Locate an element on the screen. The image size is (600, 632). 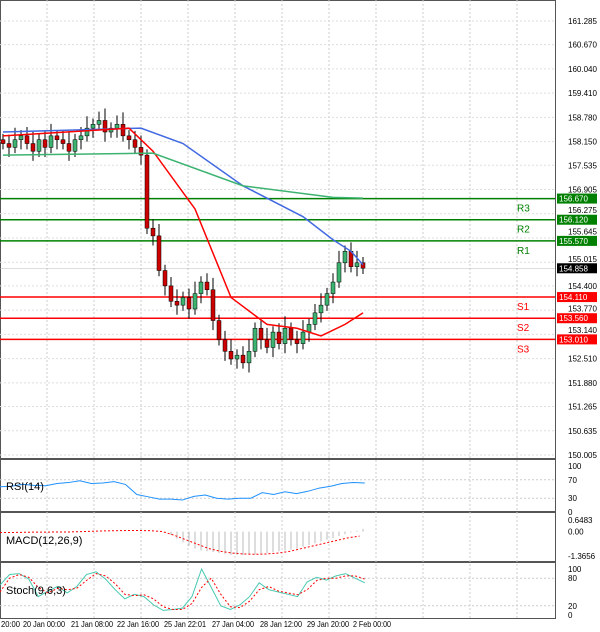
y-tick-label: 153.770 is located at coordinates (582, 309).